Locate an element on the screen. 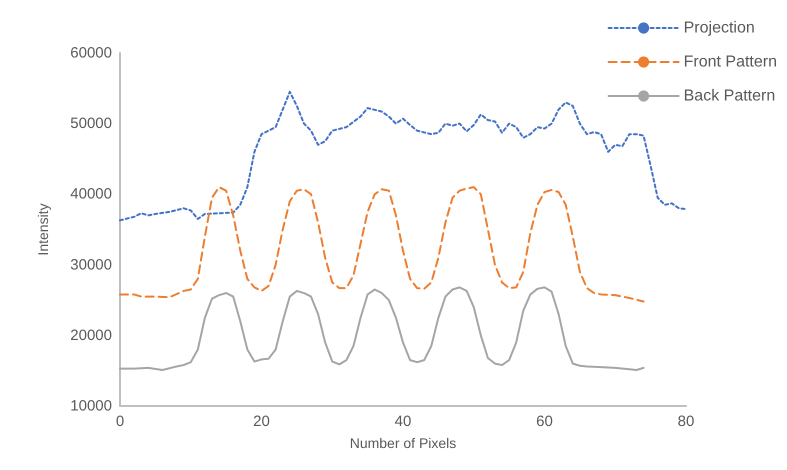 The height and width of the screenshot is (470, 787). y-tick-label: 60000 is located at coordinates (91, 53).